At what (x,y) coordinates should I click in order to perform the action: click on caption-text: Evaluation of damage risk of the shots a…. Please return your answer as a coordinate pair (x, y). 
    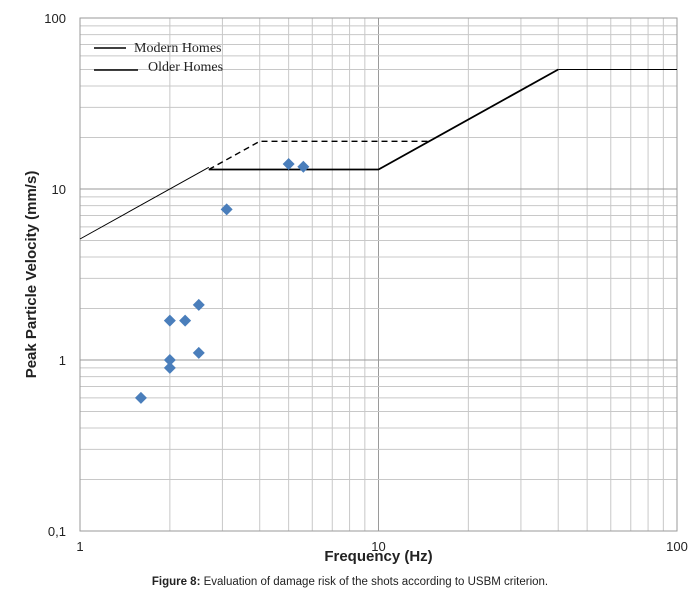
    Looking at the image, I should click on (374, 582).